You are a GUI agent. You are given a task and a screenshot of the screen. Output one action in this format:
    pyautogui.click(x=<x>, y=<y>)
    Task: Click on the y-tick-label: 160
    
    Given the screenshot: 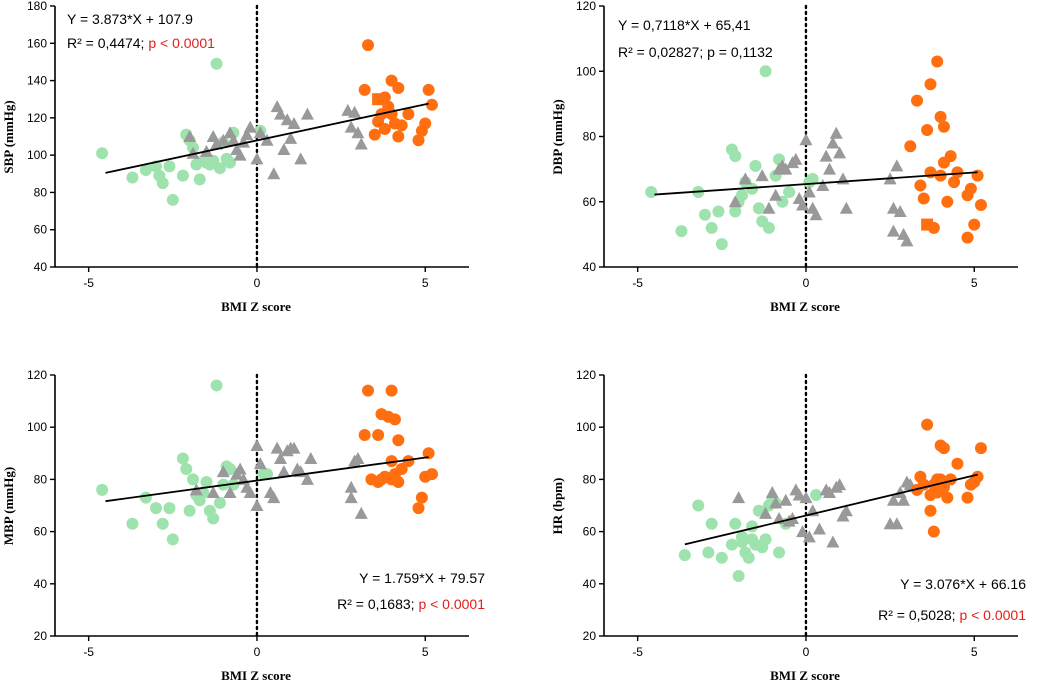 What is the action you would take?
    pyautogui.click(x=37, y=43)
    